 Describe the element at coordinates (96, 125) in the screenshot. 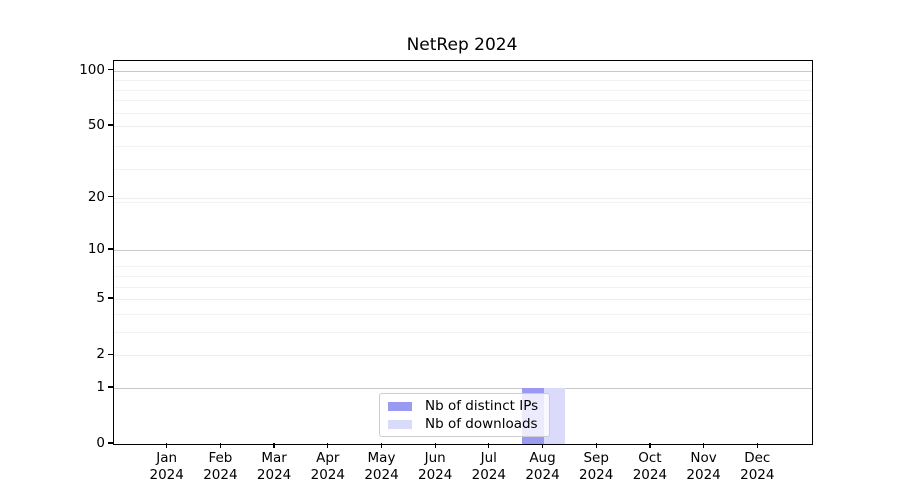

I see `y-tick-label: 50` at that location.